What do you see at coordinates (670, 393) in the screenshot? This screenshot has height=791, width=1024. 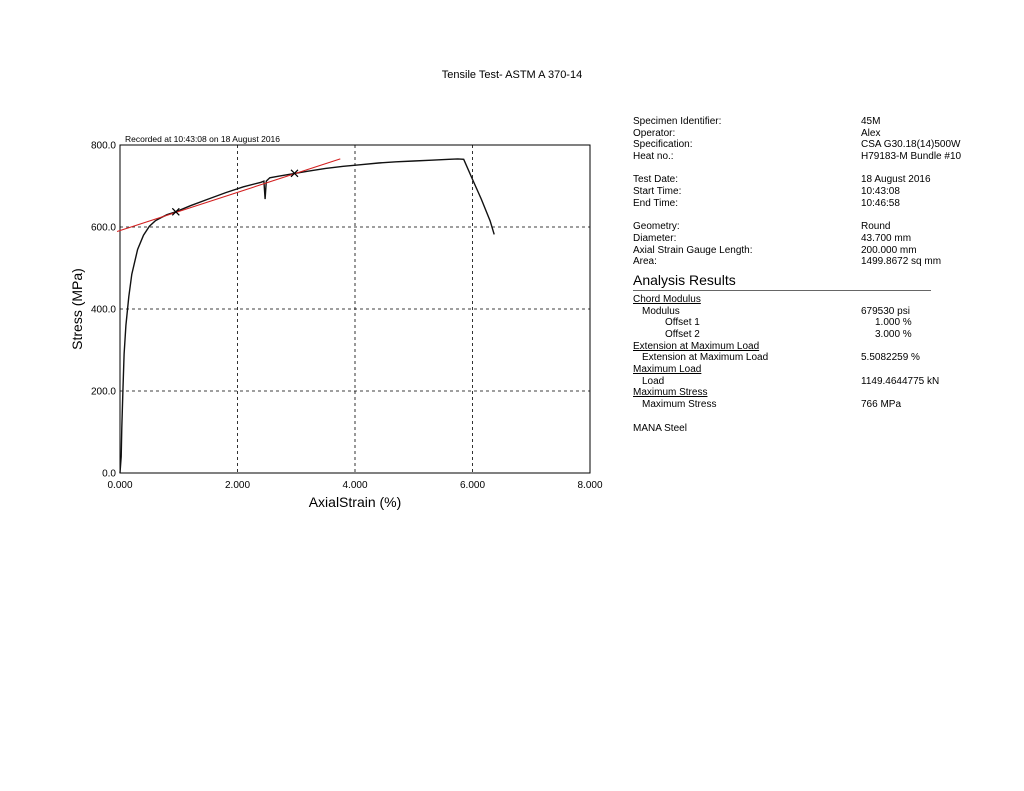 I see `max-stress-title: Maximum Stress` at bounding box center [670, 393].